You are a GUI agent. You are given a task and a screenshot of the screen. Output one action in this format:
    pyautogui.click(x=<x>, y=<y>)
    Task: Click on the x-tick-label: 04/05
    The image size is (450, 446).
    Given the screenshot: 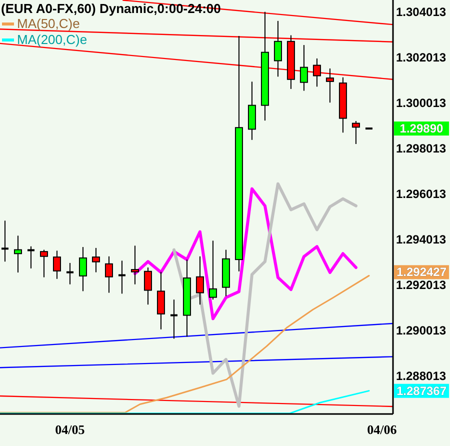 What is the action you would take?
    pyautogui.click(x=70, y=429)
    